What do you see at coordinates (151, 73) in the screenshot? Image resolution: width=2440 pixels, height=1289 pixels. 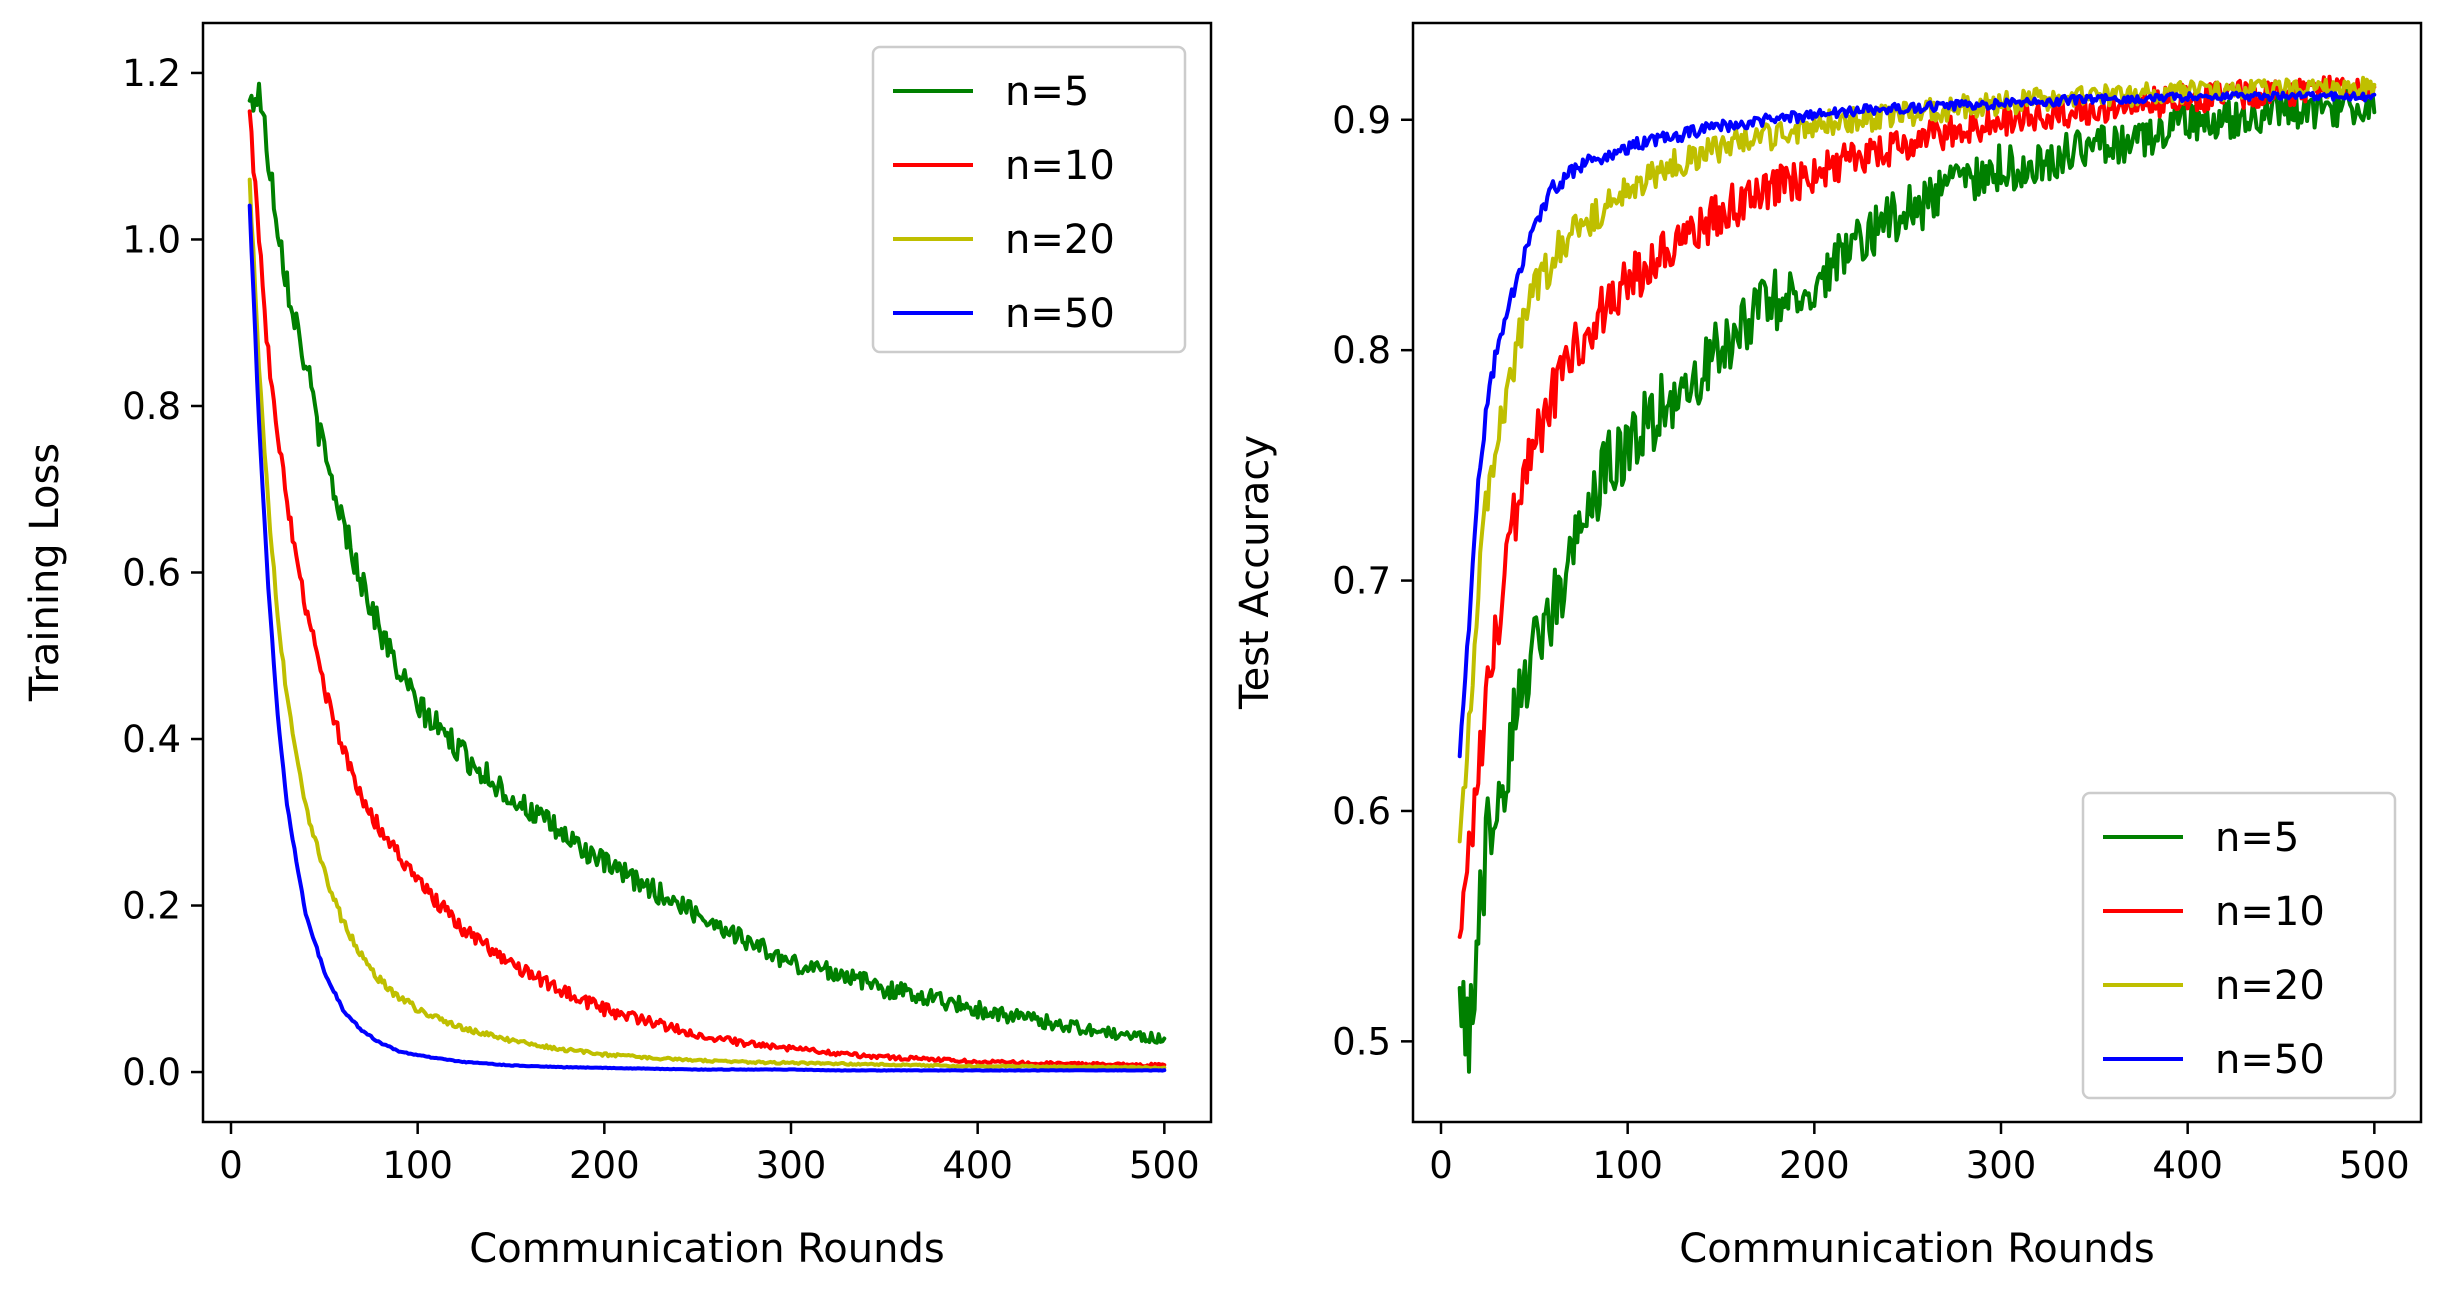 I see `training-loss-y-tick-label: 1.2` at bounding box center [151, 73].